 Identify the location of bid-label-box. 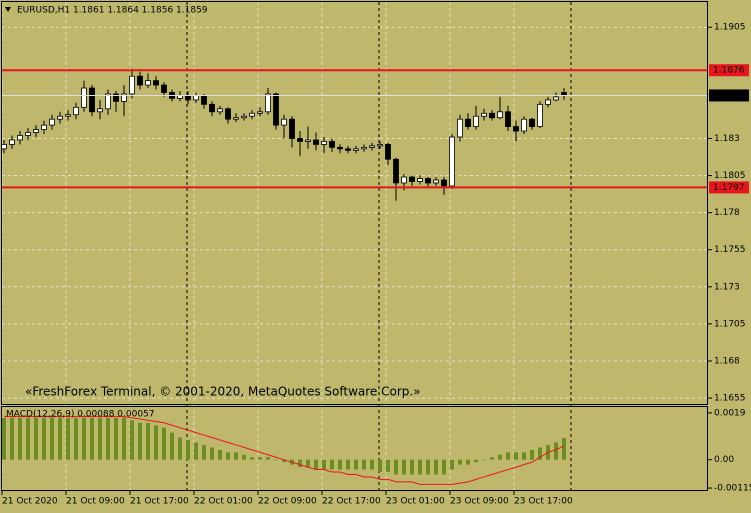
(729, 95).